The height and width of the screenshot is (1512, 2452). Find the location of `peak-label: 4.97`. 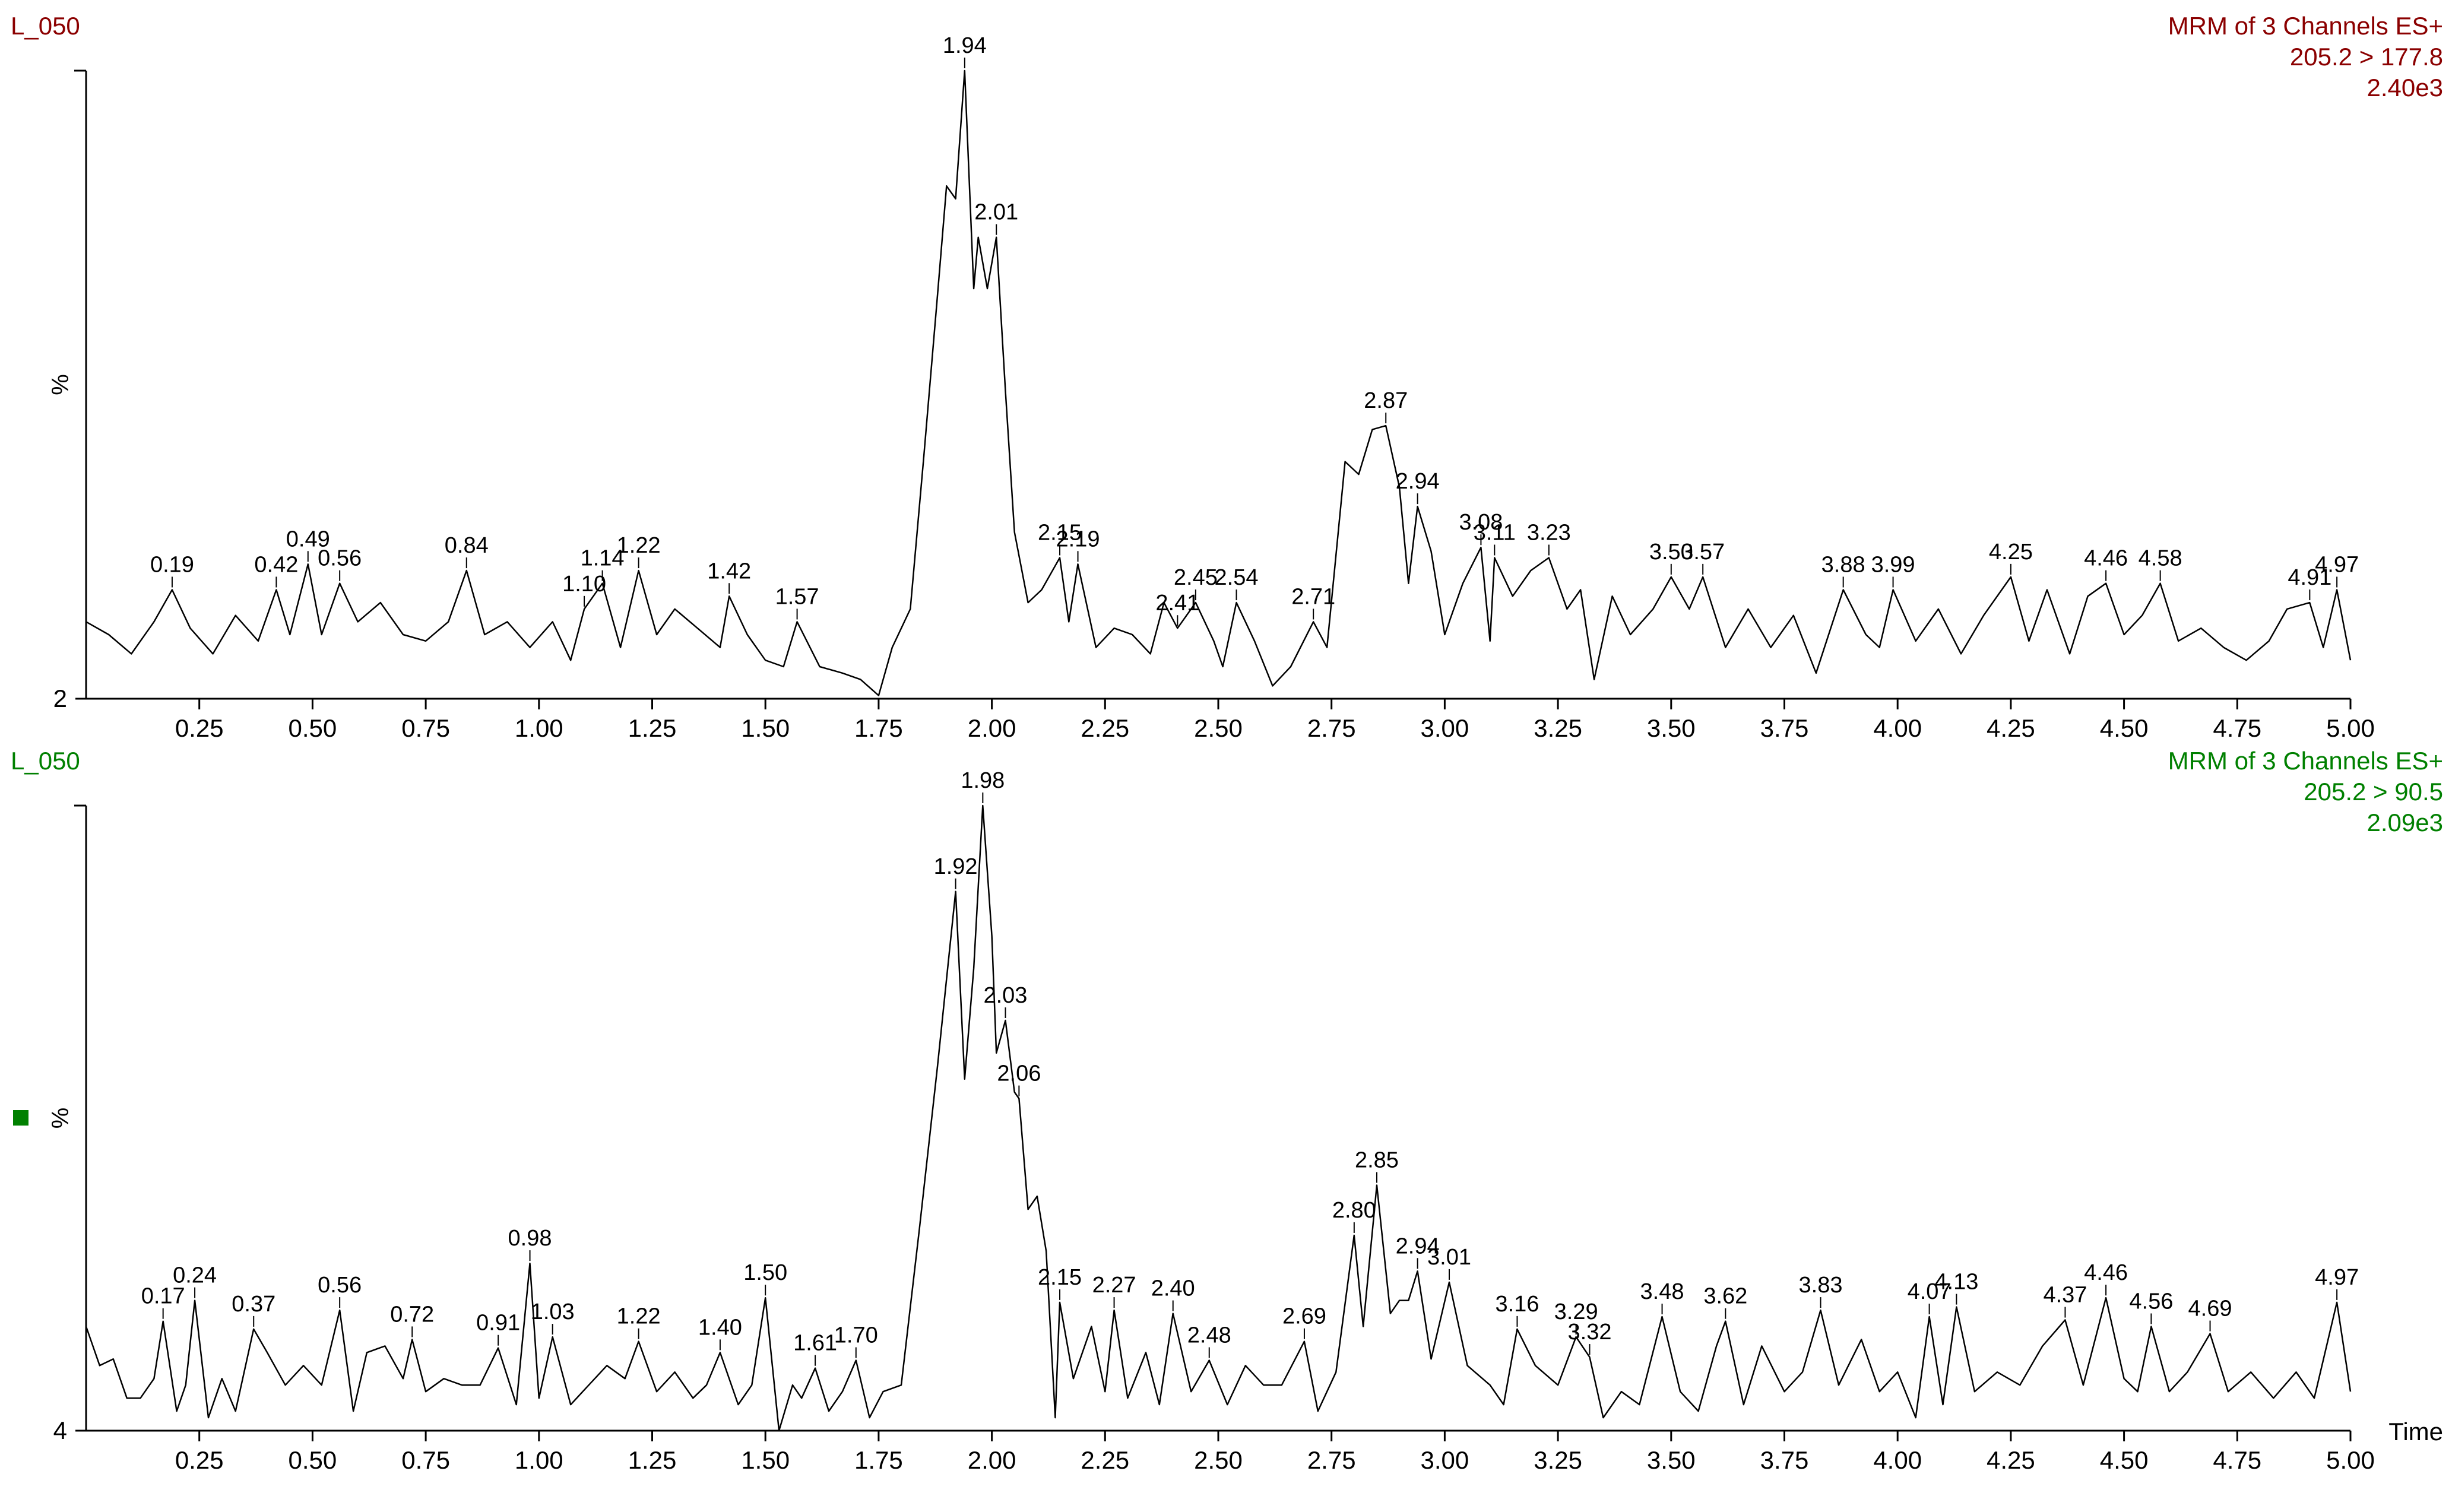

peak-label: 4.97 is located at coordinates (2337, 564).